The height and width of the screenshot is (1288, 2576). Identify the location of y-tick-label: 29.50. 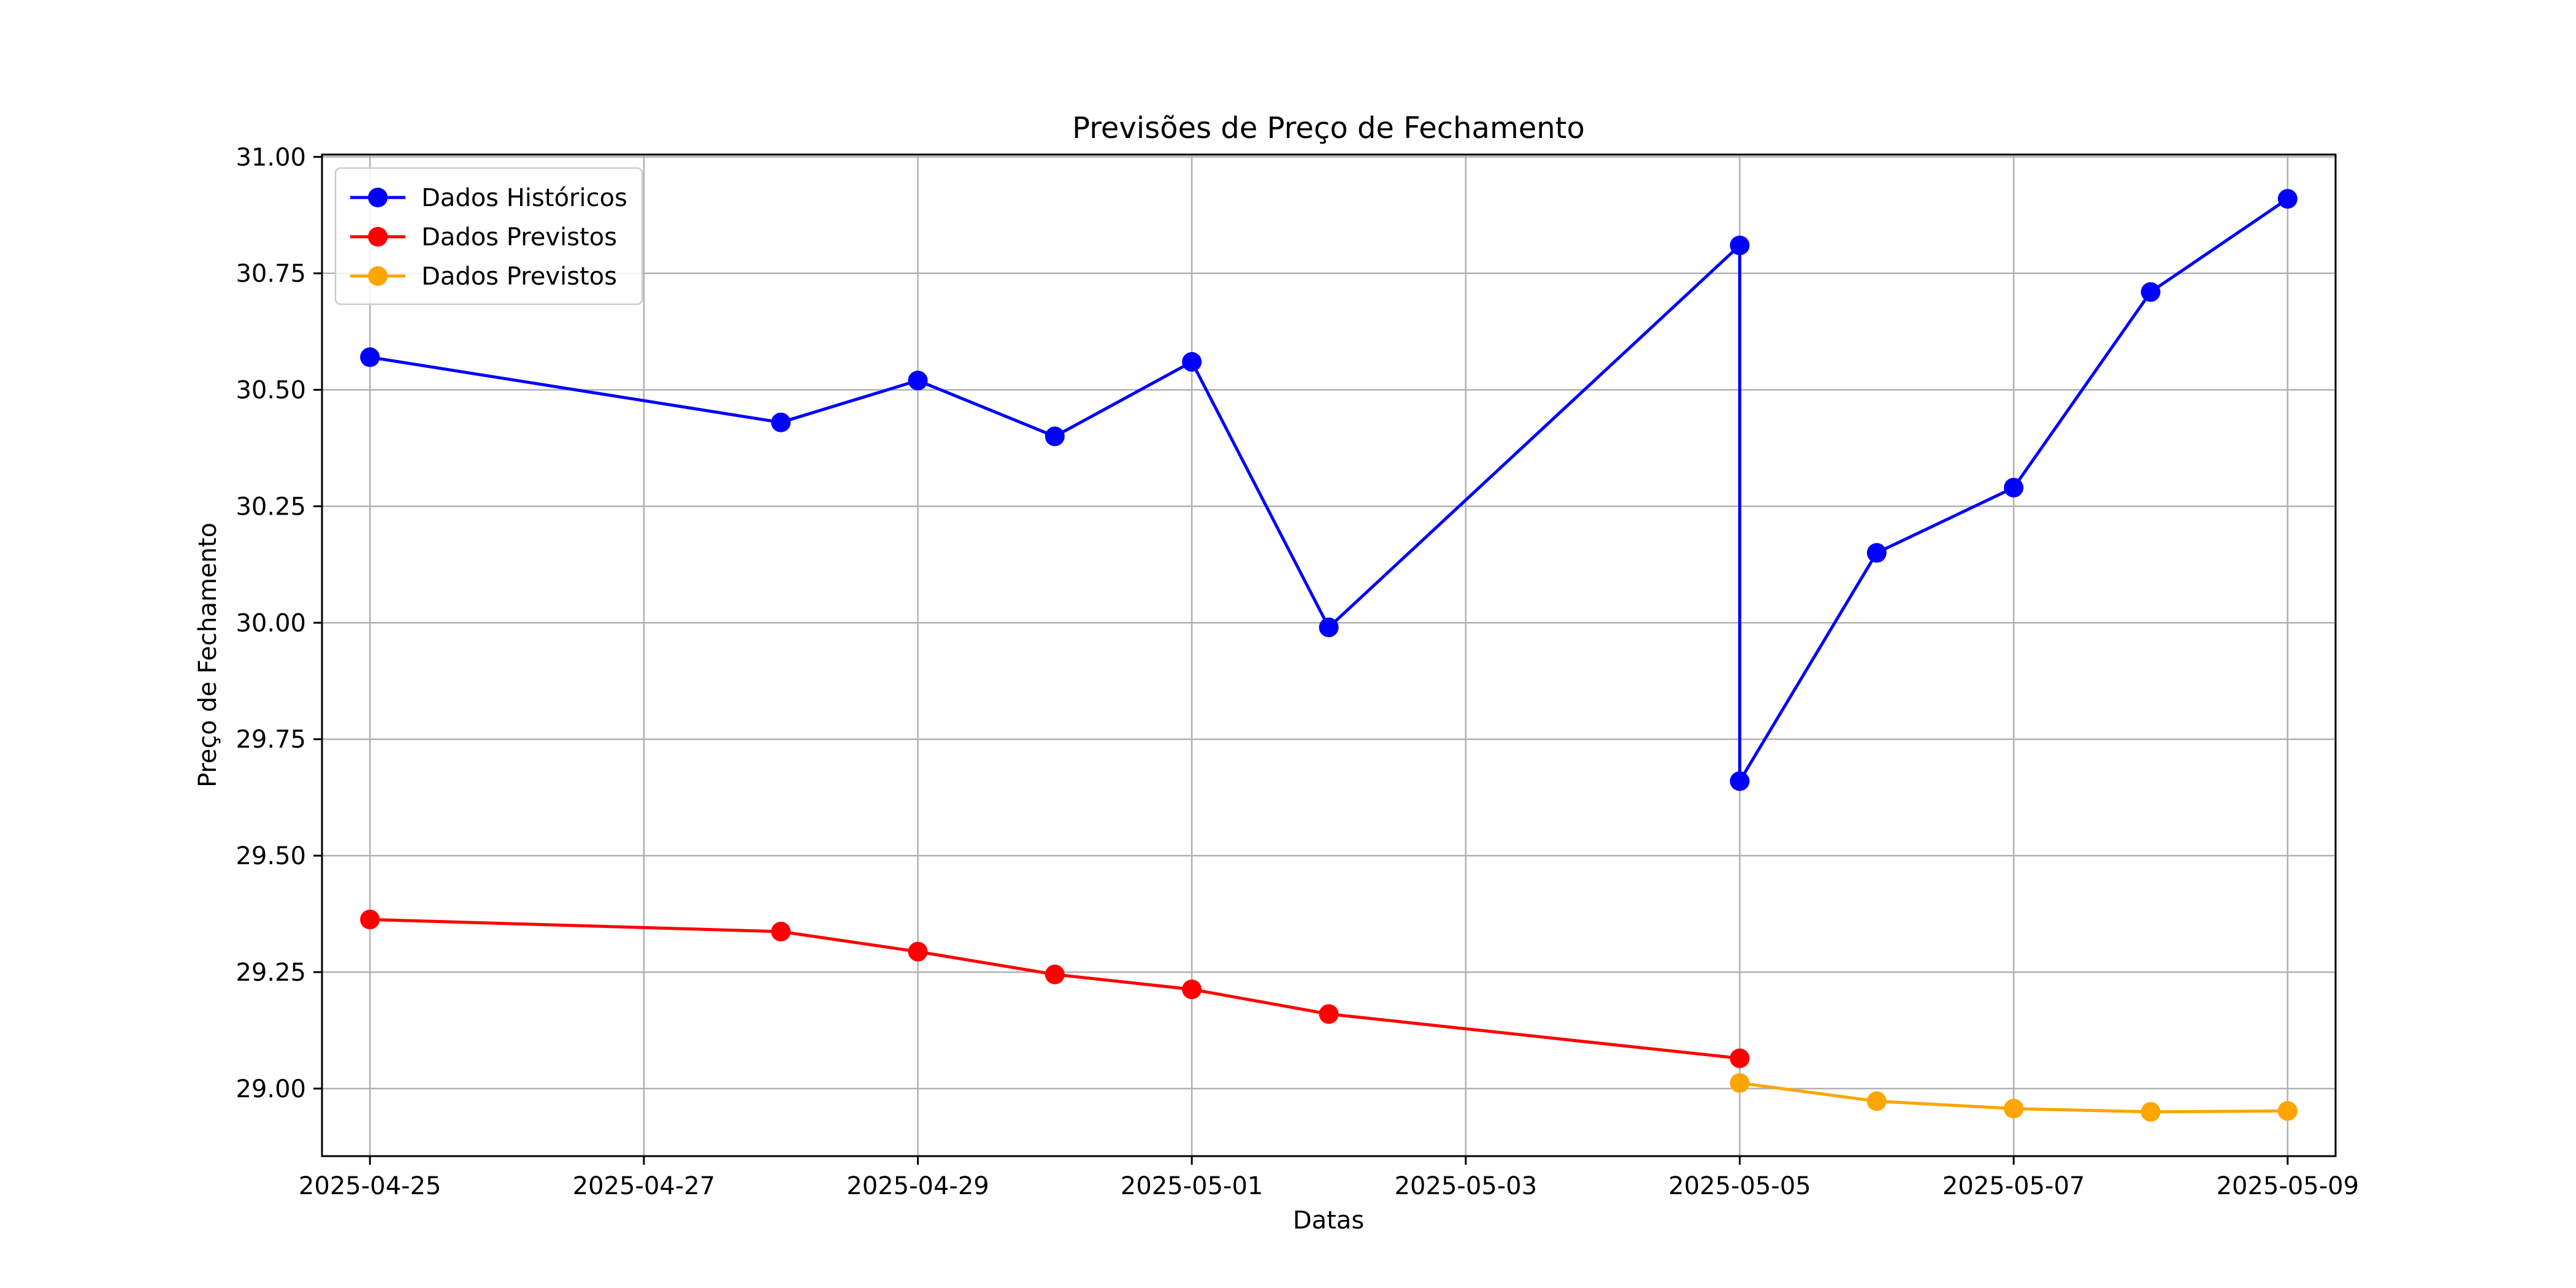
(271, 856).